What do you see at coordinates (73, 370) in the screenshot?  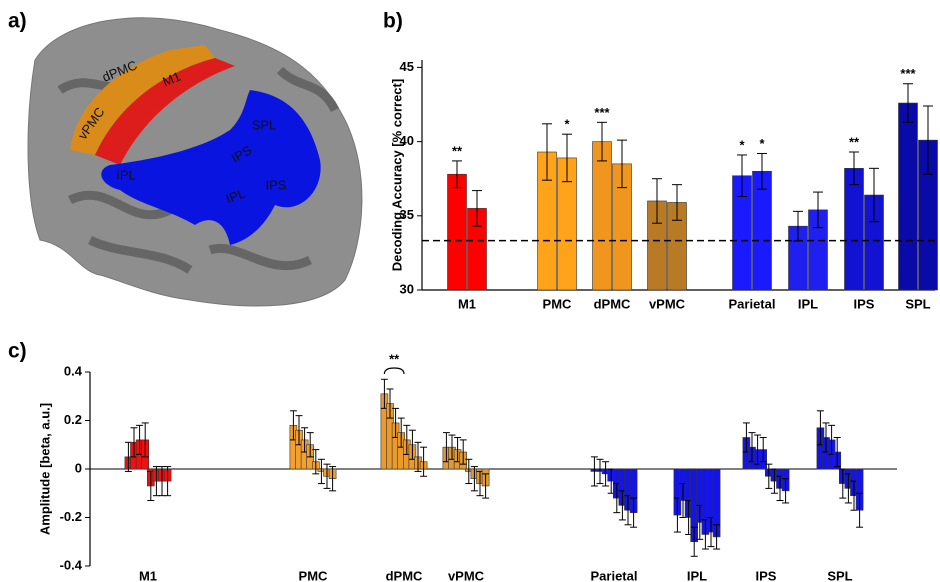 I see `y-tick-label: 0.4` at bounding box center [73, 370].